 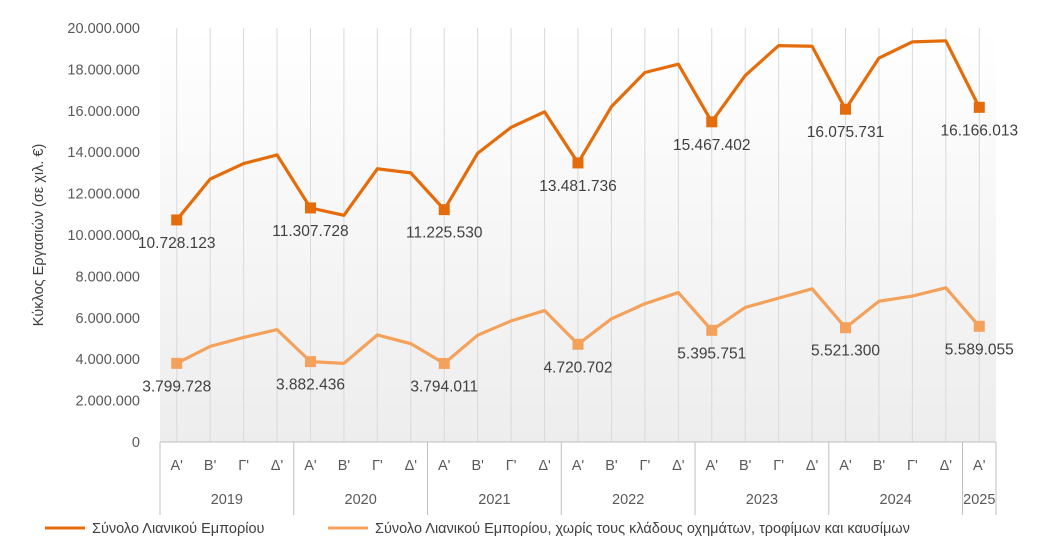 I want to click on data-label: 5.589.055, so click(x=979, y=349).